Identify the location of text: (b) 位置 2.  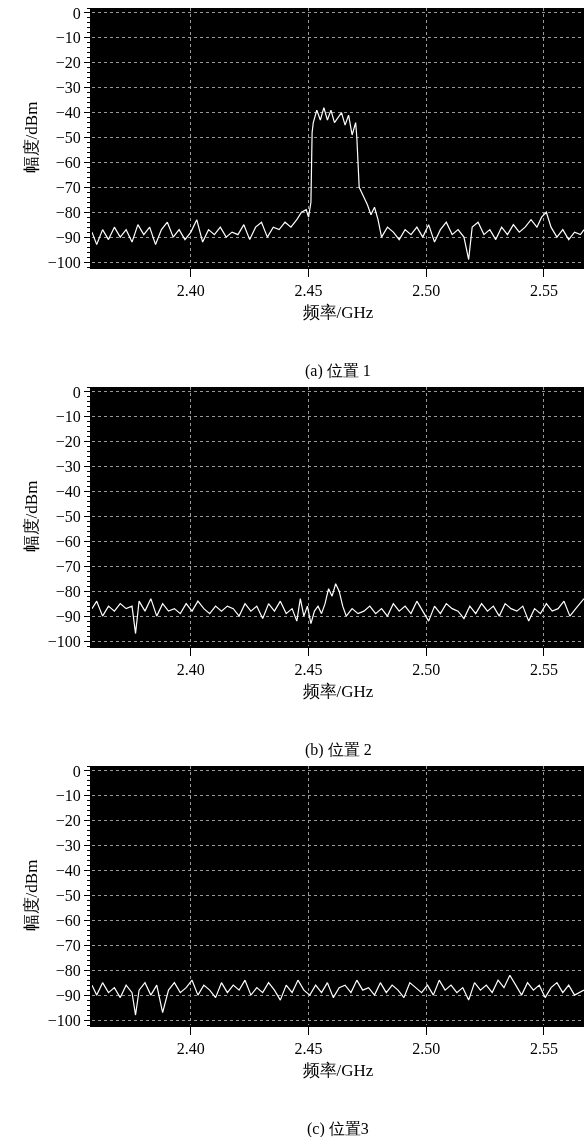
(338, 750).